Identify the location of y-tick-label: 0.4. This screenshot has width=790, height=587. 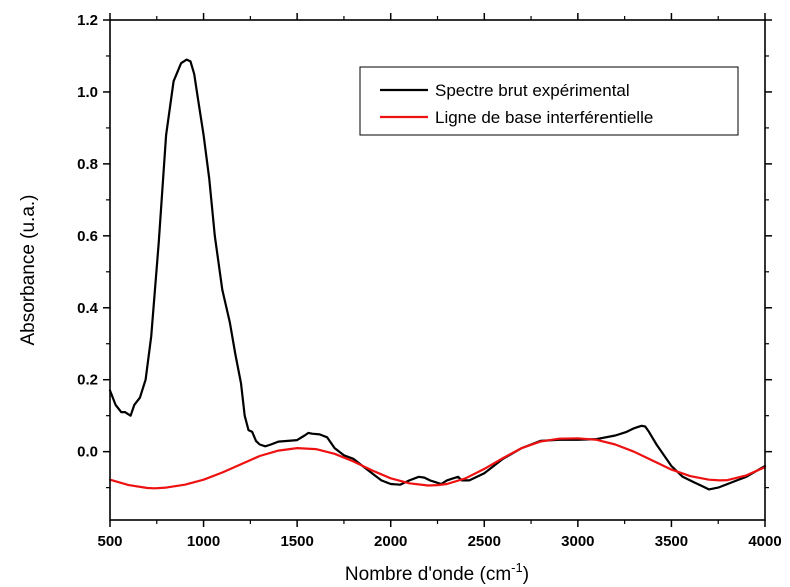
(88, 308).